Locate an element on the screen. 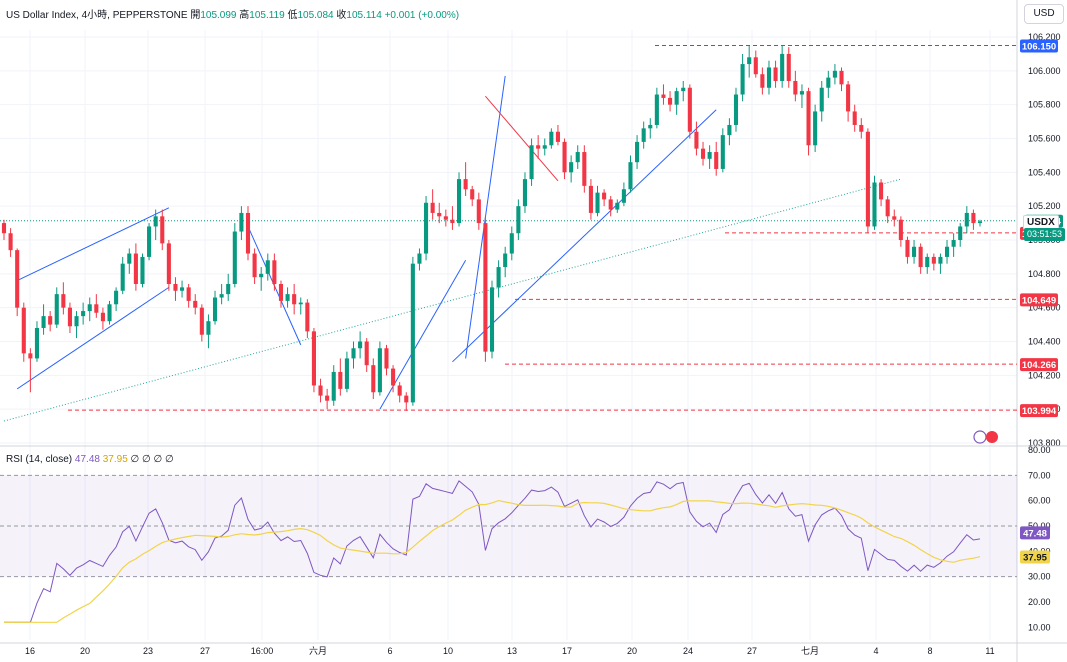 The image size is (1067, 662). rsi-value: 47.48 is located at coordinates (87, 459).